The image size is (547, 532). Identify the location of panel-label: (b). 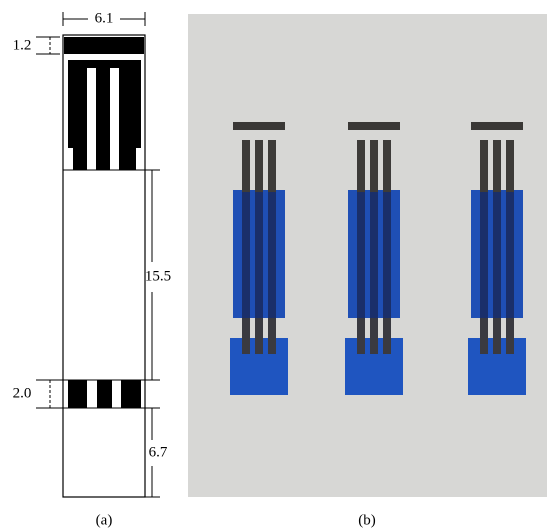
(367, 520).